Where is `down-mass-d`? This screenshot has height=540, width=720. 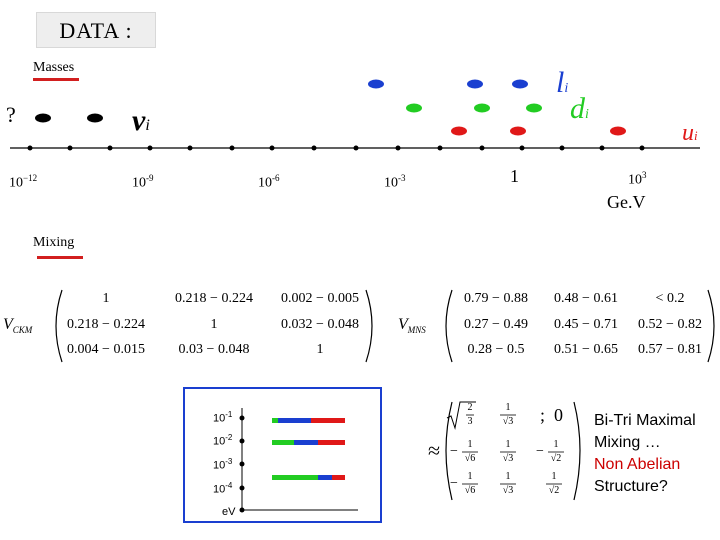
down-mass-d is located at coordinates (414, 108).